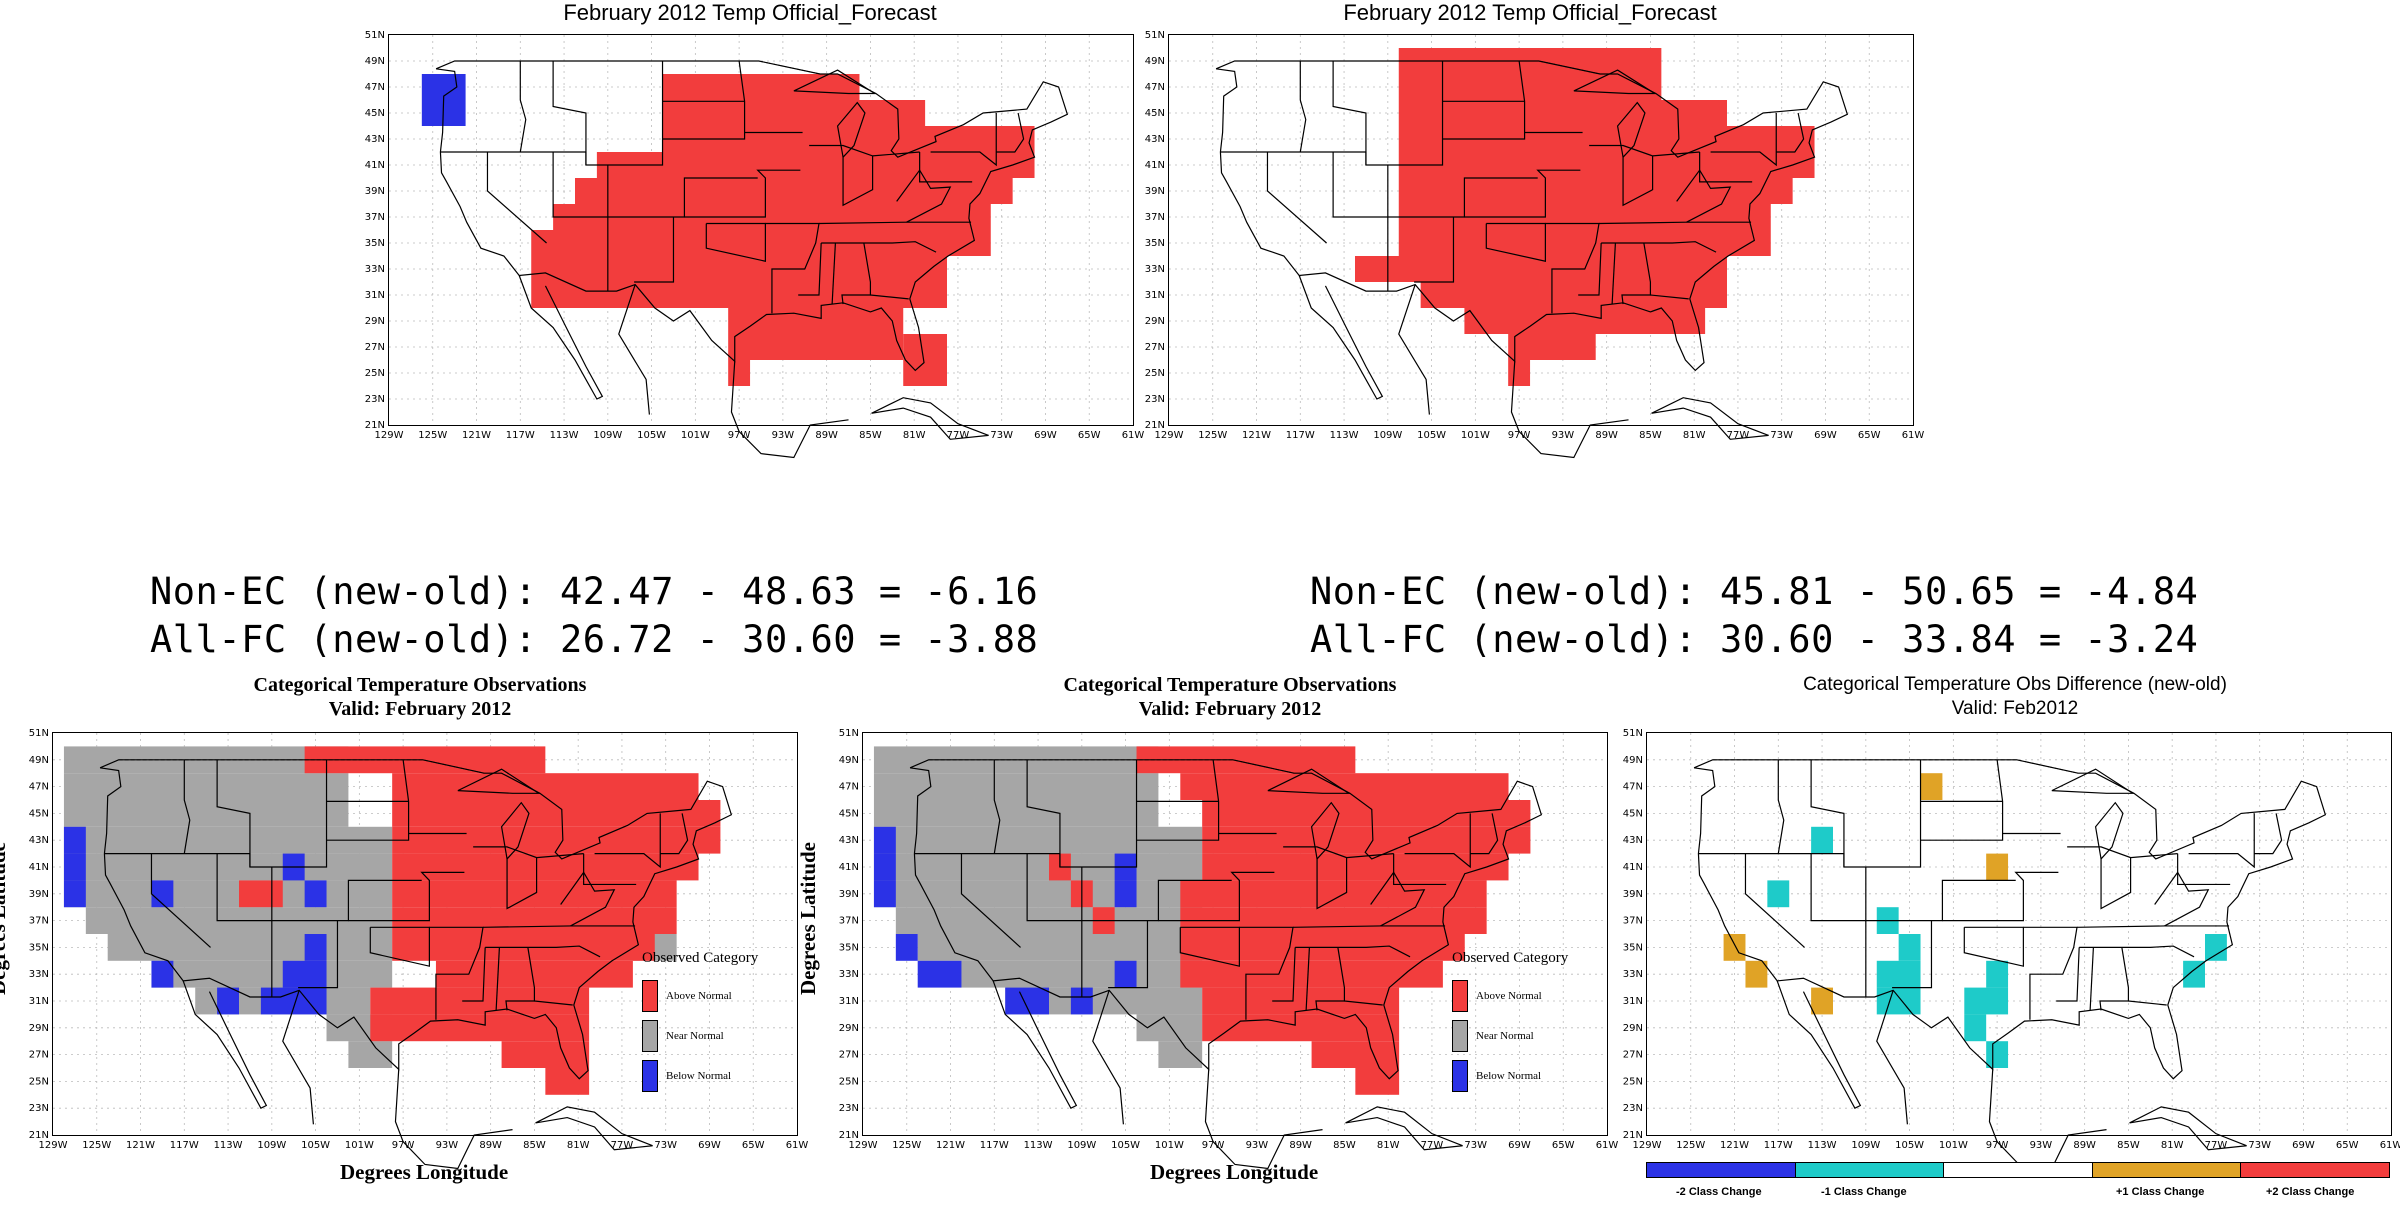  Describe the element at coordinates (1519, 1145) in the screenshot. I see `lon-tick-label: 69W` at that location.